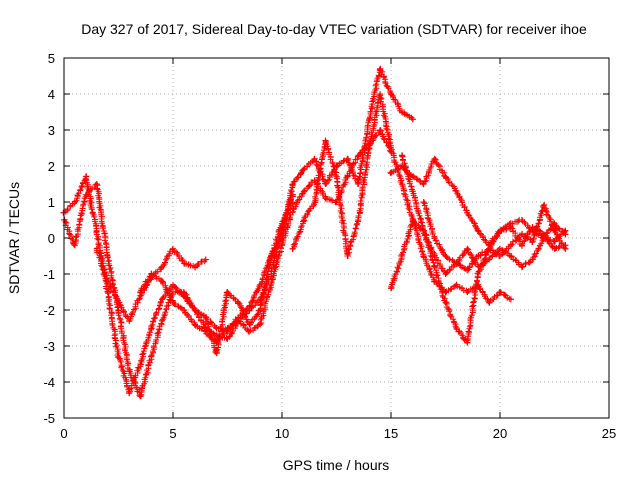 The height and width of the screenshot is (480, 640). Describe the element at coordinates (51, 238) in the screenshot. I see `y-tick-label: 0` at that location.